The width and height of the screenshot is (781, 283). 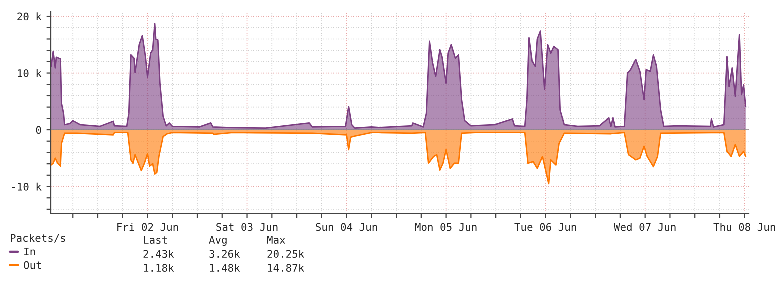 What do you see at coordinates (224, 268) in the screenshot?
I see `text: 1.18k 1.48k 14.87k` at bounding box center [224, 268].